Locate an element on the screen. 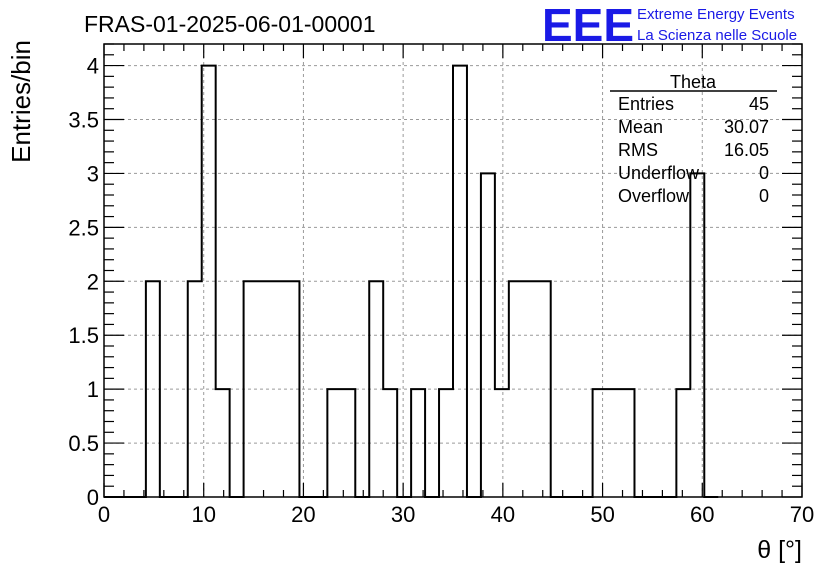 Image resolution: width=836 pixels, height=572 pixels. chart-title: FRAS-01-2025-06-01-00001 is located at coordinates (230, 24).